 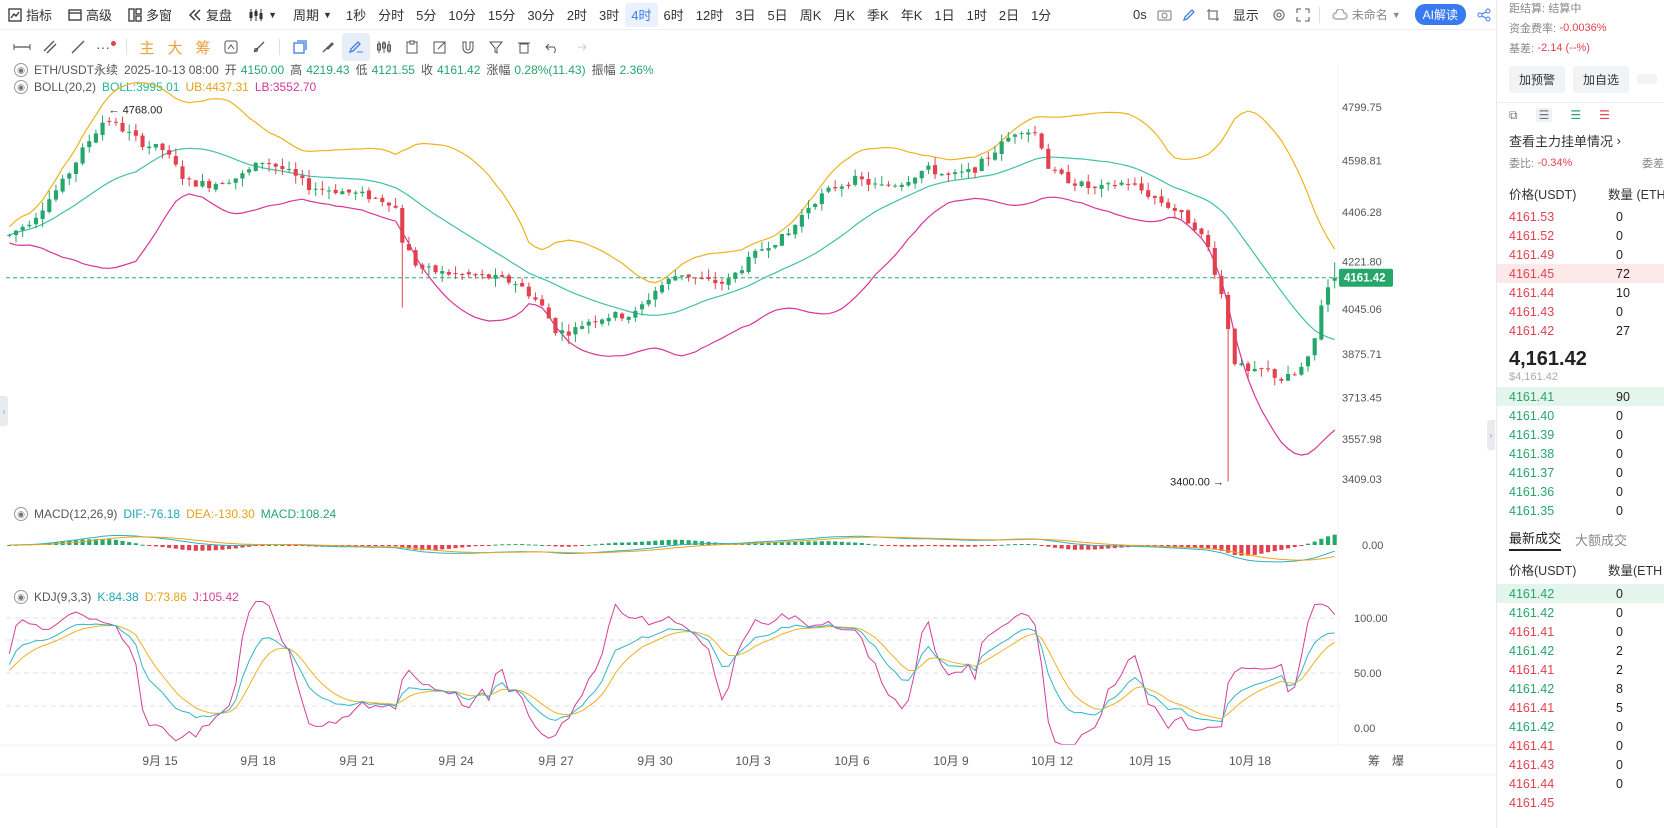 I want to click on ask-row: 4161.52 0, so click(x=1580, y=235).